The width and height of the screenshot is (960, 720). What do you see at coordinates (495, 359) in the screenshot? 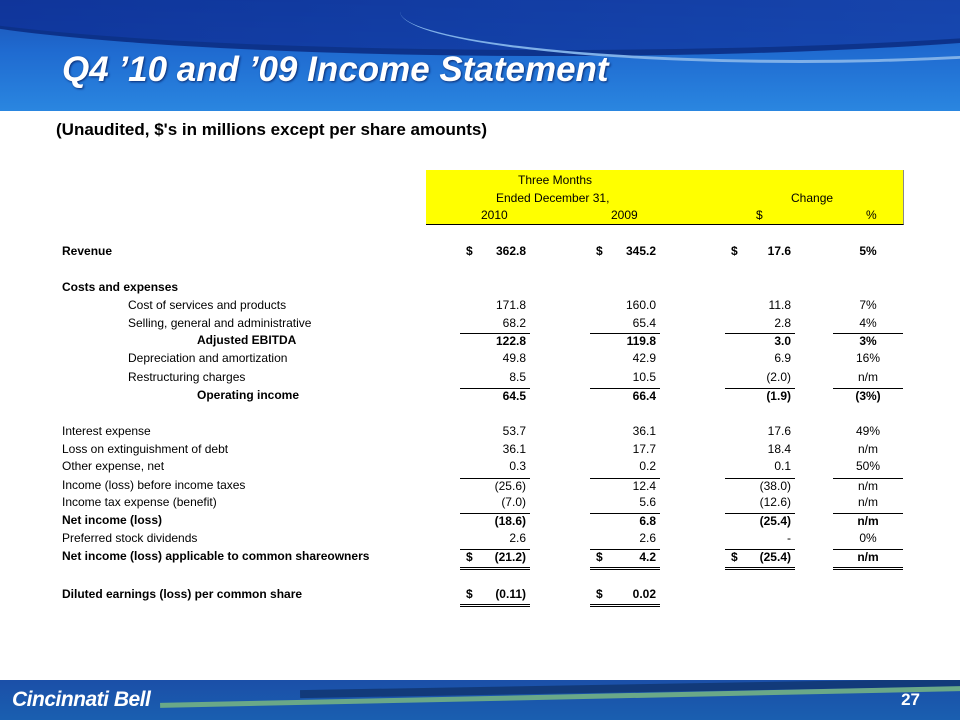
I see `cell-v2010: 49.8` at bounding box center [495, 359].